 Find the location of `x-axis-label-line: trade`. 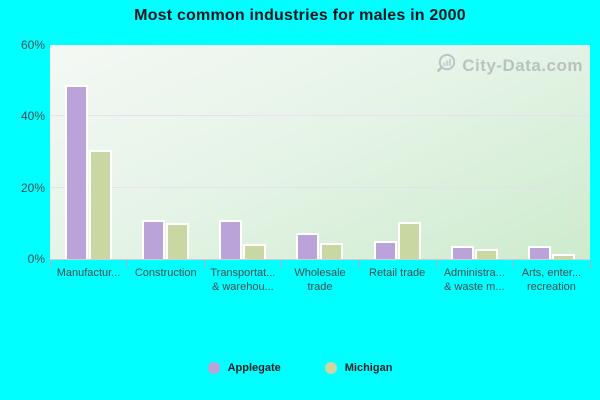

x-axis-label-line: trade is located at coordinates (320, 287).